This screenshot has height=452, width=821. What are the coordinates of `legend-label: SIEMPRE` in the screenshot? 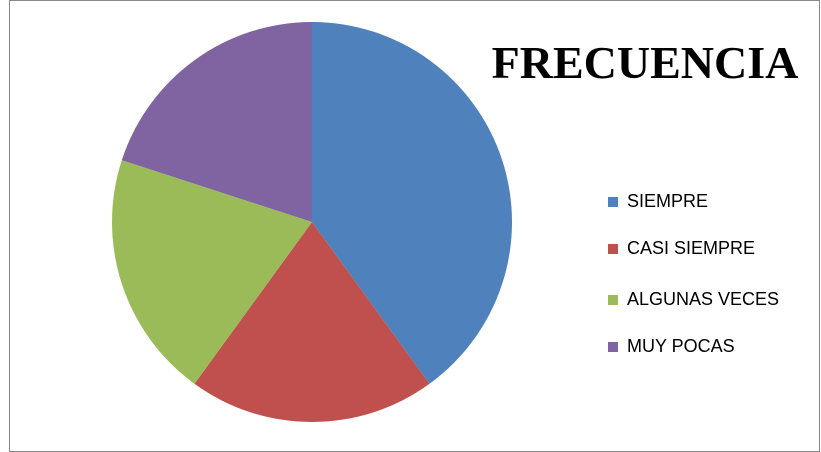 It's located at (667, 201).